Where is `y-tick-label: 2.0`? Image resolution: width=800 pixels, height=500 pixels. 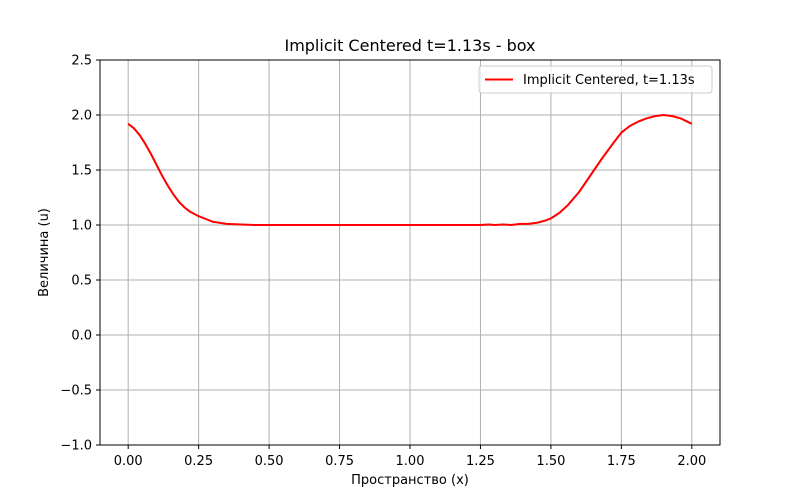 y-tick-label: 2.0 is located at coordinates (81, 116).